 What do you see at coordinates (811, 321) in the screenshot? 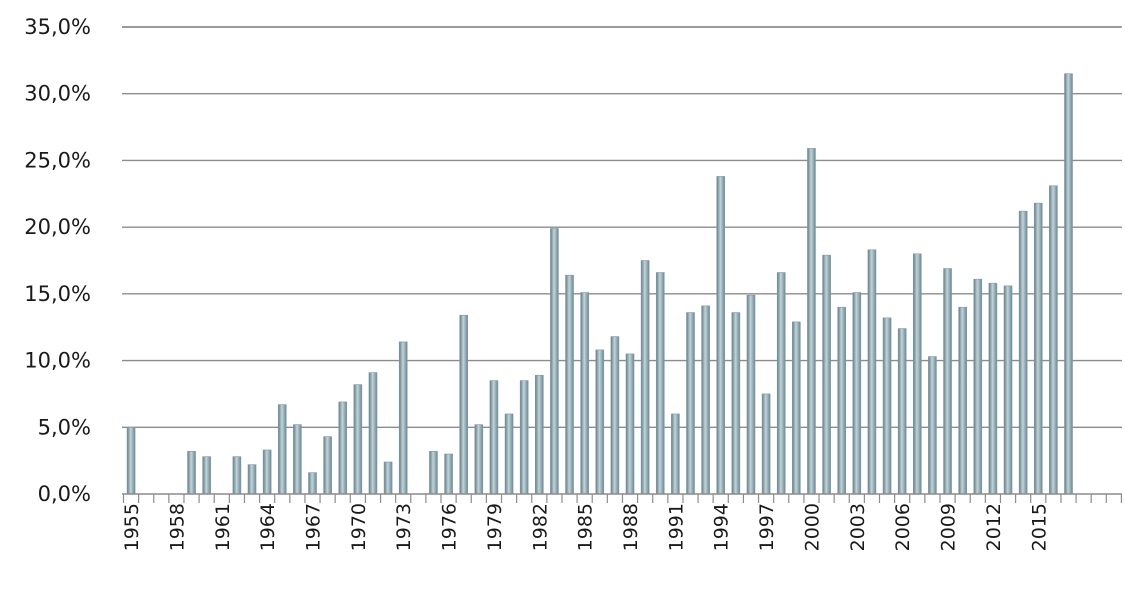
I see `bar-2000` at bounding box center [811, 321].